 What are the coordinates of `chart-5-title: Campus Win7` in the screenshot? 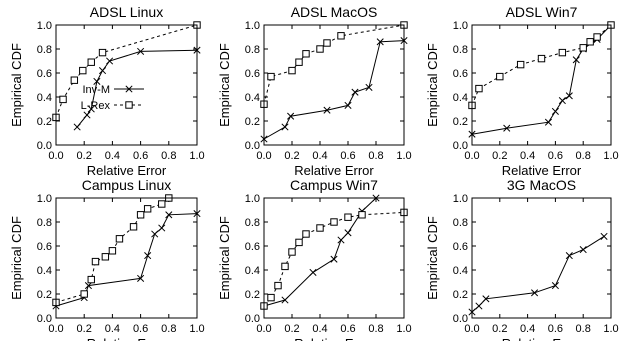 It's located at (334, 185).